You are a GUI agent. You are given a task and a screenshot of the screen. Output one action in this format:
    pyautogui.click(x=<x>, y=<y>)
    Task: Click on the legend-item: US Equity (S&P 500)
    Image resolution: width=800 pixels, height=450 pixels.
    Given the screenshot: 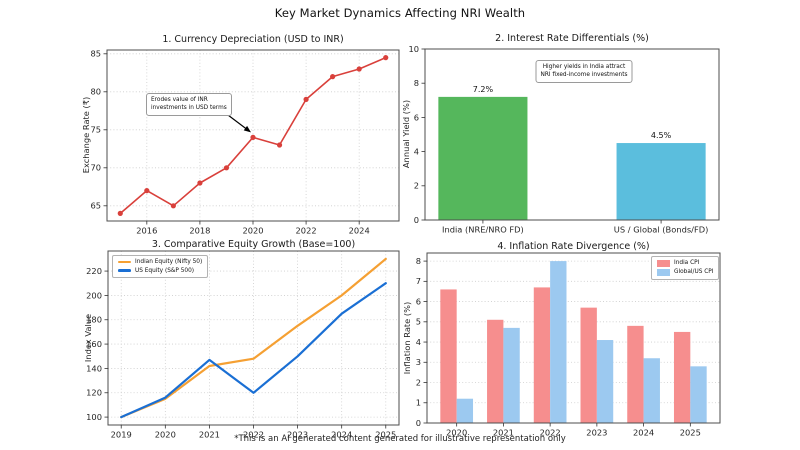 What is the action you would take?
    pyautogui.click(x=160, y=271)
    